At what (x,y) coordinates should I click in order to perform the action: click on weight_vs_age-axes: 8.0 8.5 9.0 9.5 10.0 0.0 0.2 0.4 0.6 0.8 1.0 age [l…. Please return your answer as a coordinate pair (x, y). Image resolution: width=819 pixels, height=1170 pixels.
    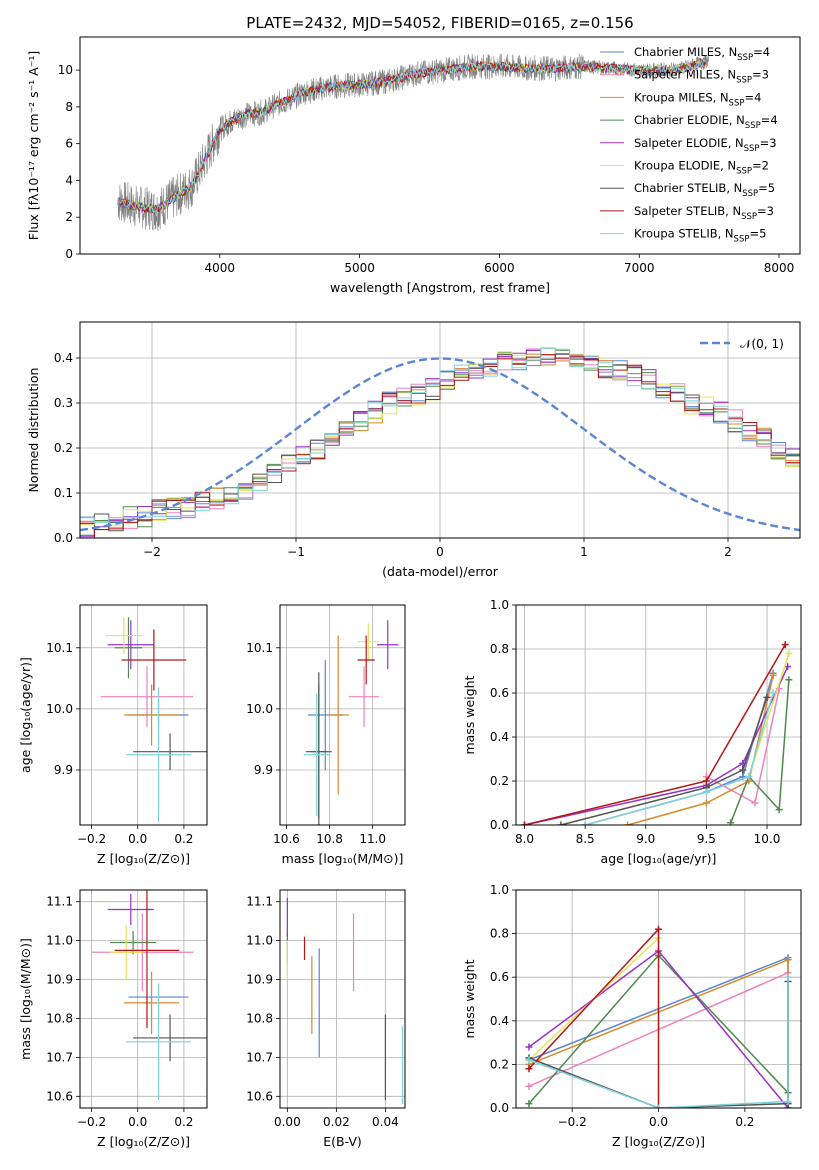
    Looking at the image, I should click on (632, 732).